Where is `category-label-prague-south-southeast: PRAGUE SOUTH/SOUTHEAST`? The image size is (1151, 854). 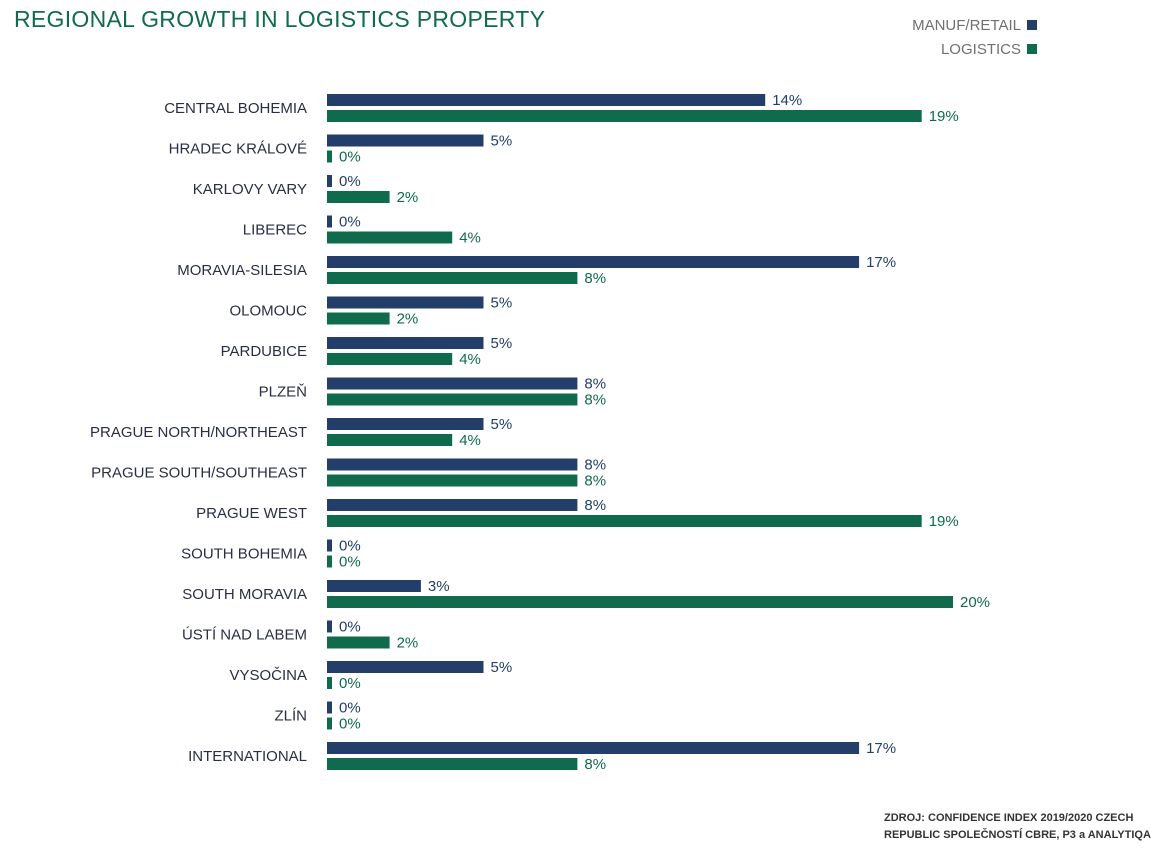
category-label-prague-south-southeast: PRAGUE SOUTH/SOUTHEAST is located at coordinates (199, 473).